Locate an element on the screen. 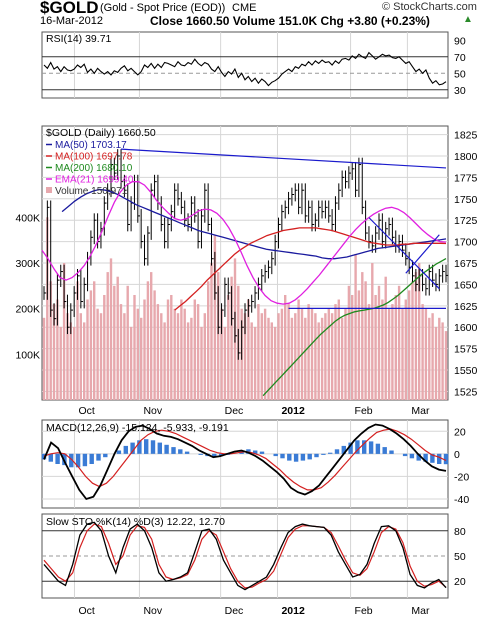 This screenshot has width=491, height=624. price-tick-label: 1525 is located at coordinates (466, 392).